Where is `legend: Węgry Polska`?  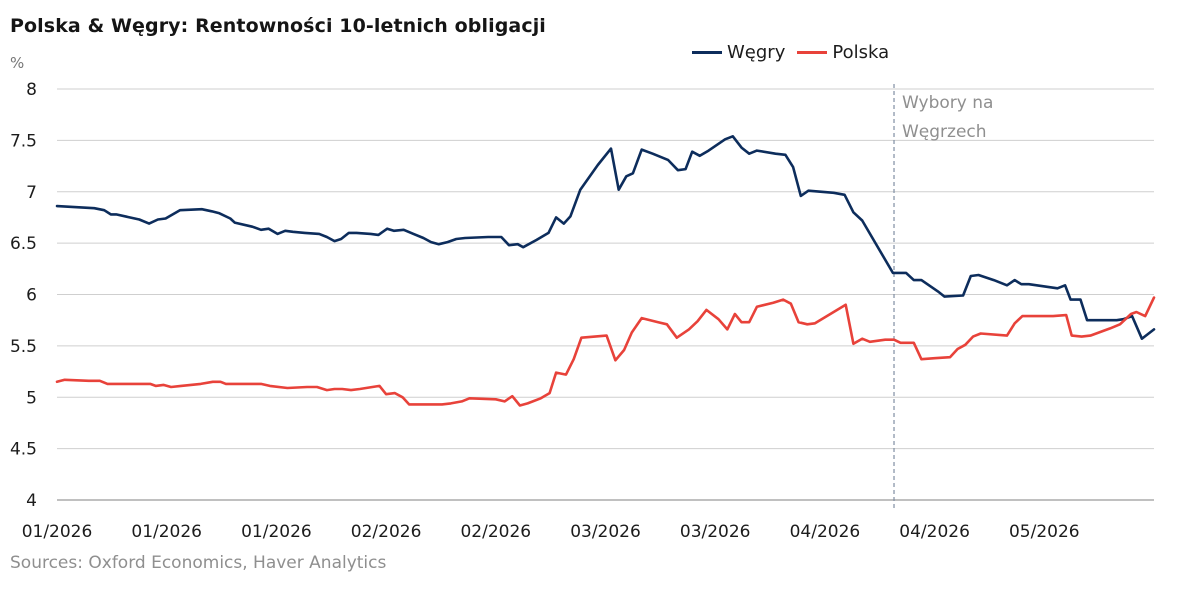
legend: Węgry Polska is located at coordinates (796, 52).